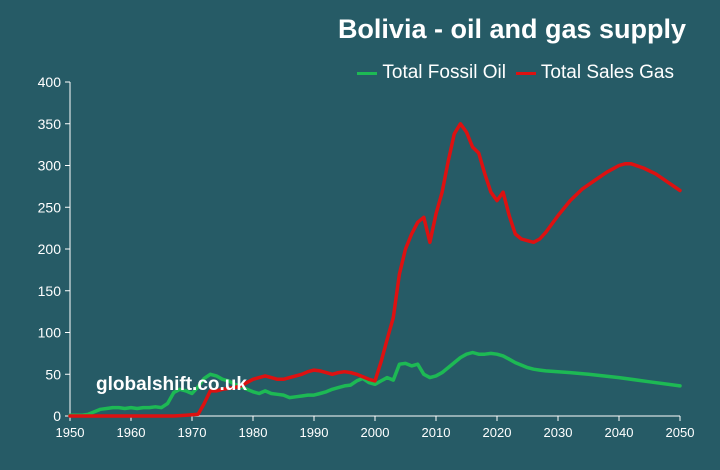 Image resolution: width=720 pixels, height=470 pixels. What do you see at coordinates (50, 207) in the screenshot?
I see `y-tick-label: 250` at bounding box center [50, 207].